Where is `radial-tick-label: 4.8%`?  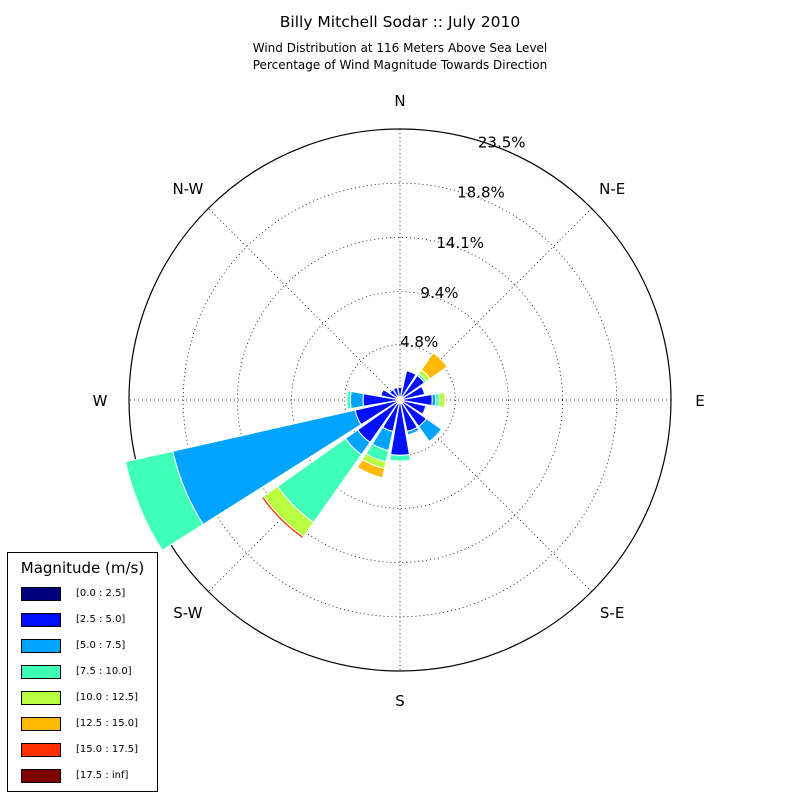 radial-tick-label: 4.8% is located at coordinates (419, 342).